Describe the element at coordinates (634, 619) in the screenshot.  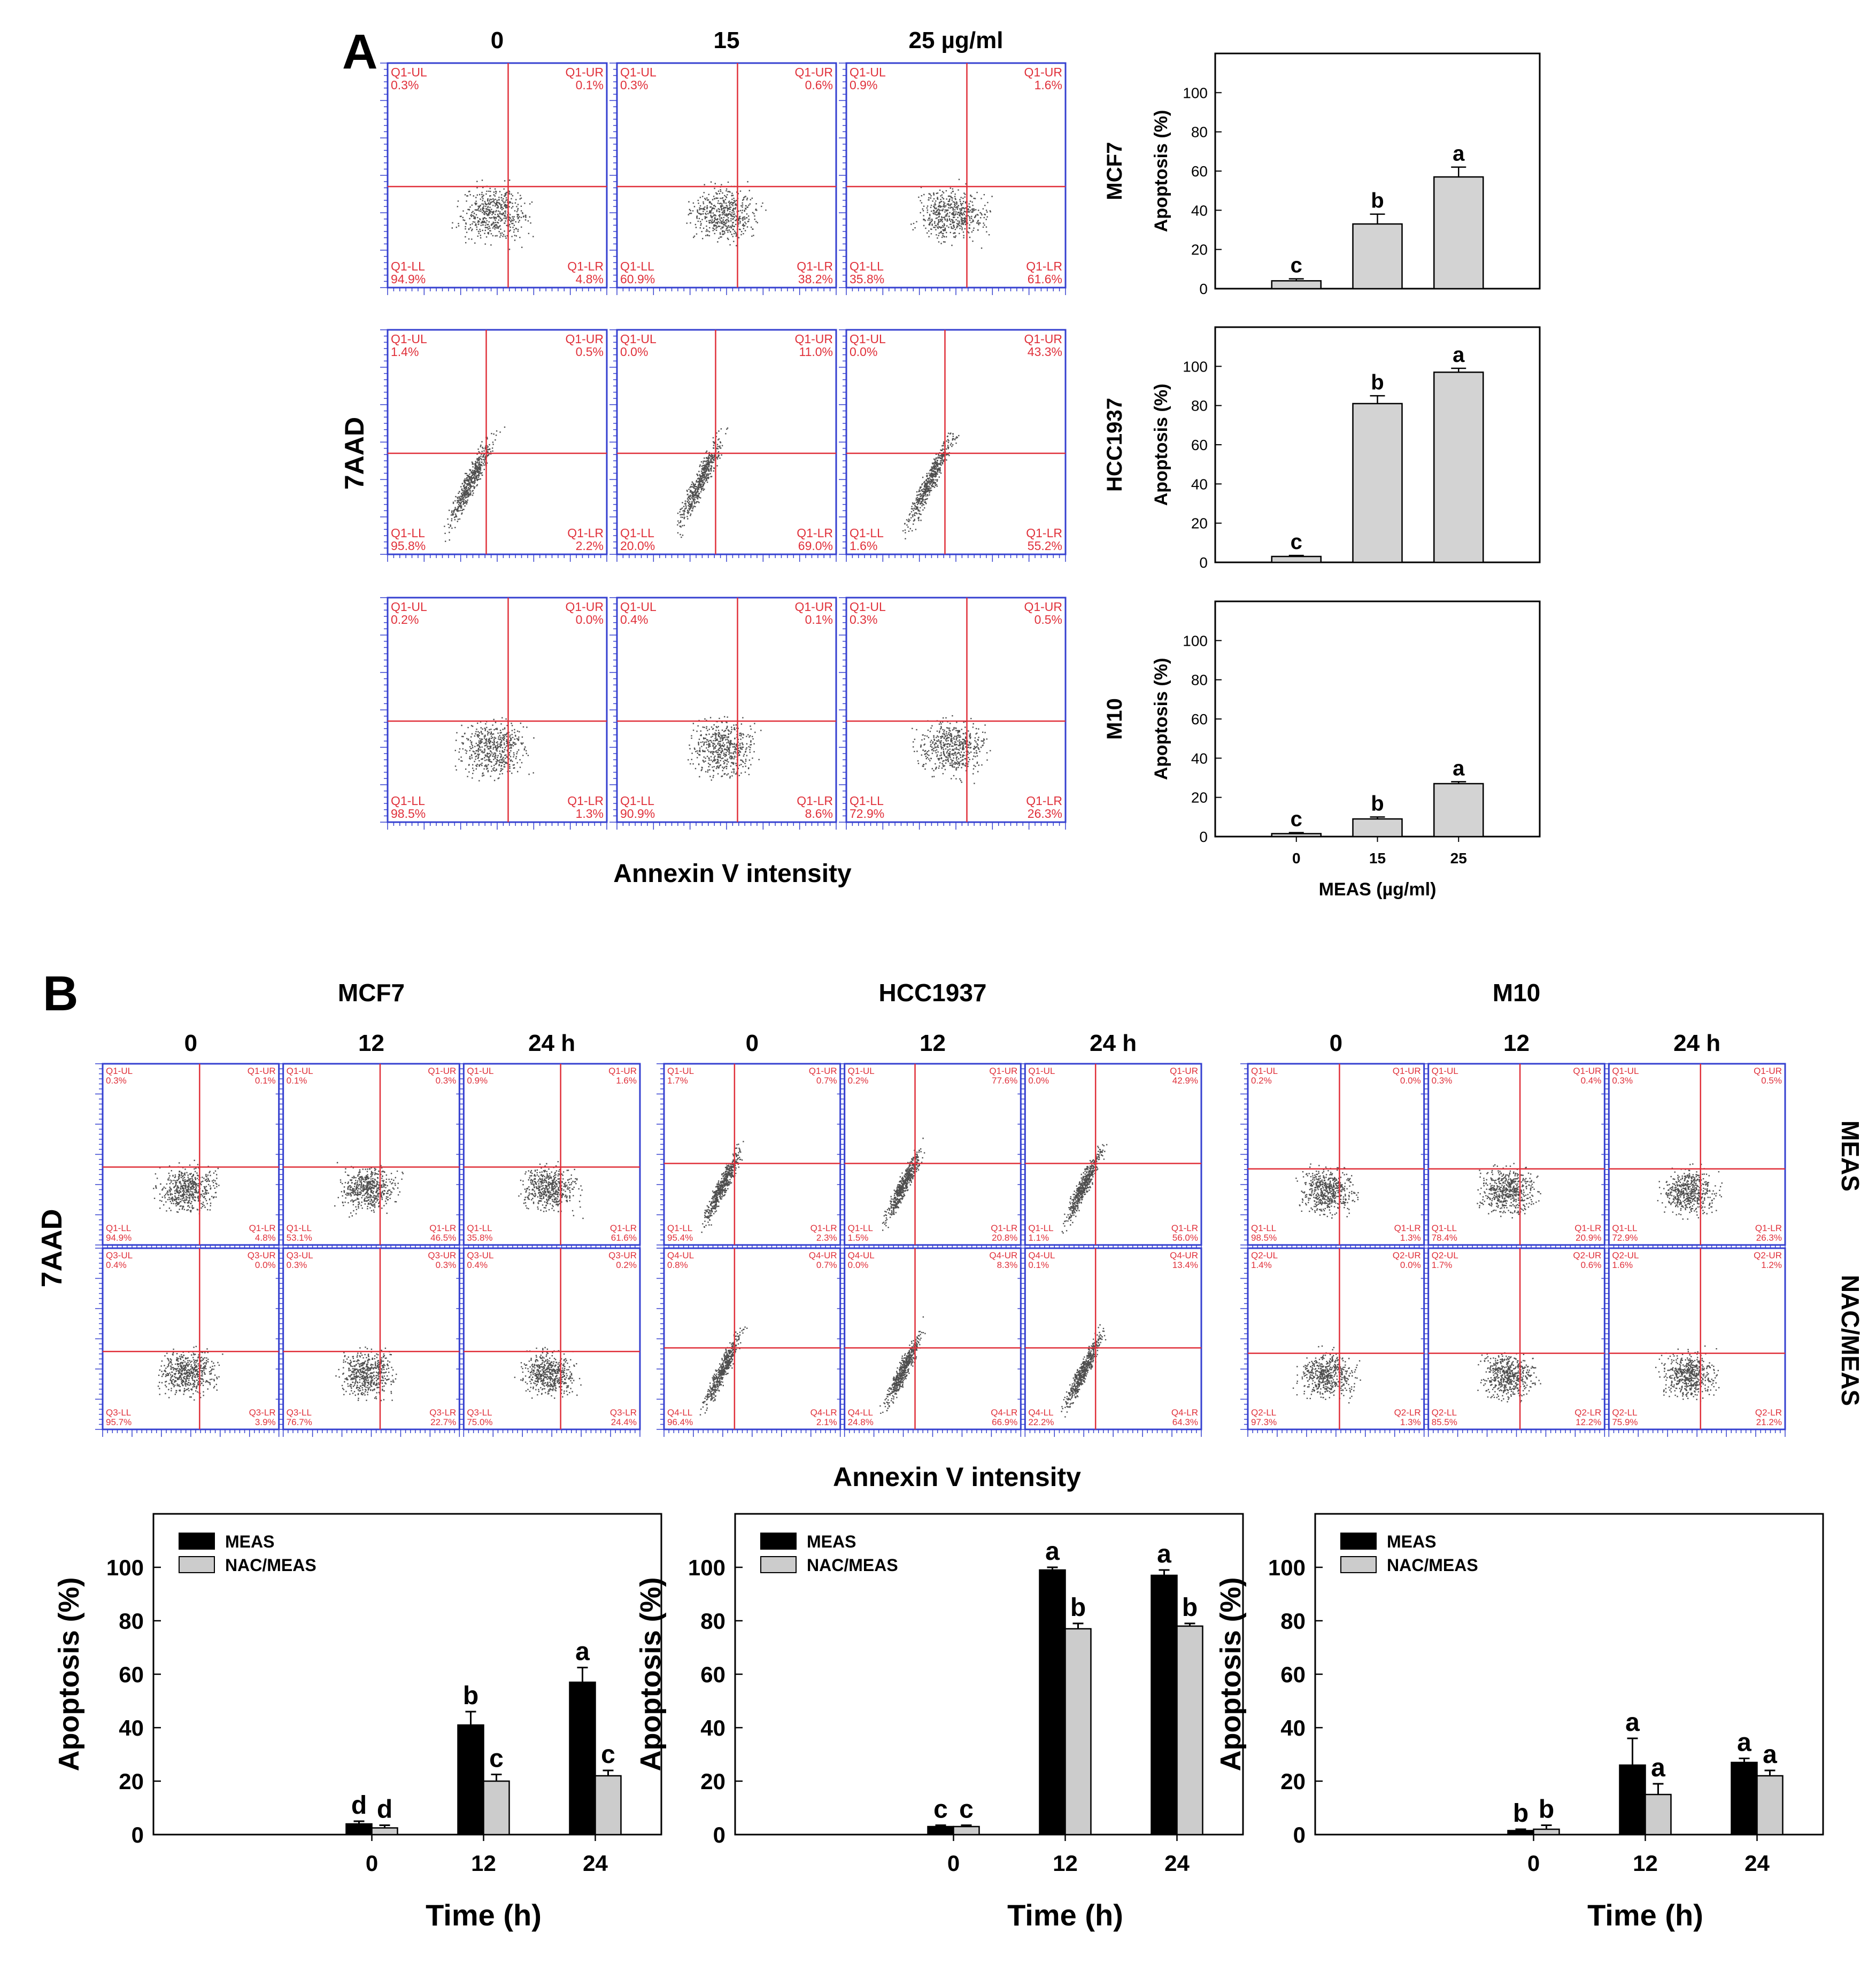
I see `quadrant-ul-value: 0.4%` at that location.